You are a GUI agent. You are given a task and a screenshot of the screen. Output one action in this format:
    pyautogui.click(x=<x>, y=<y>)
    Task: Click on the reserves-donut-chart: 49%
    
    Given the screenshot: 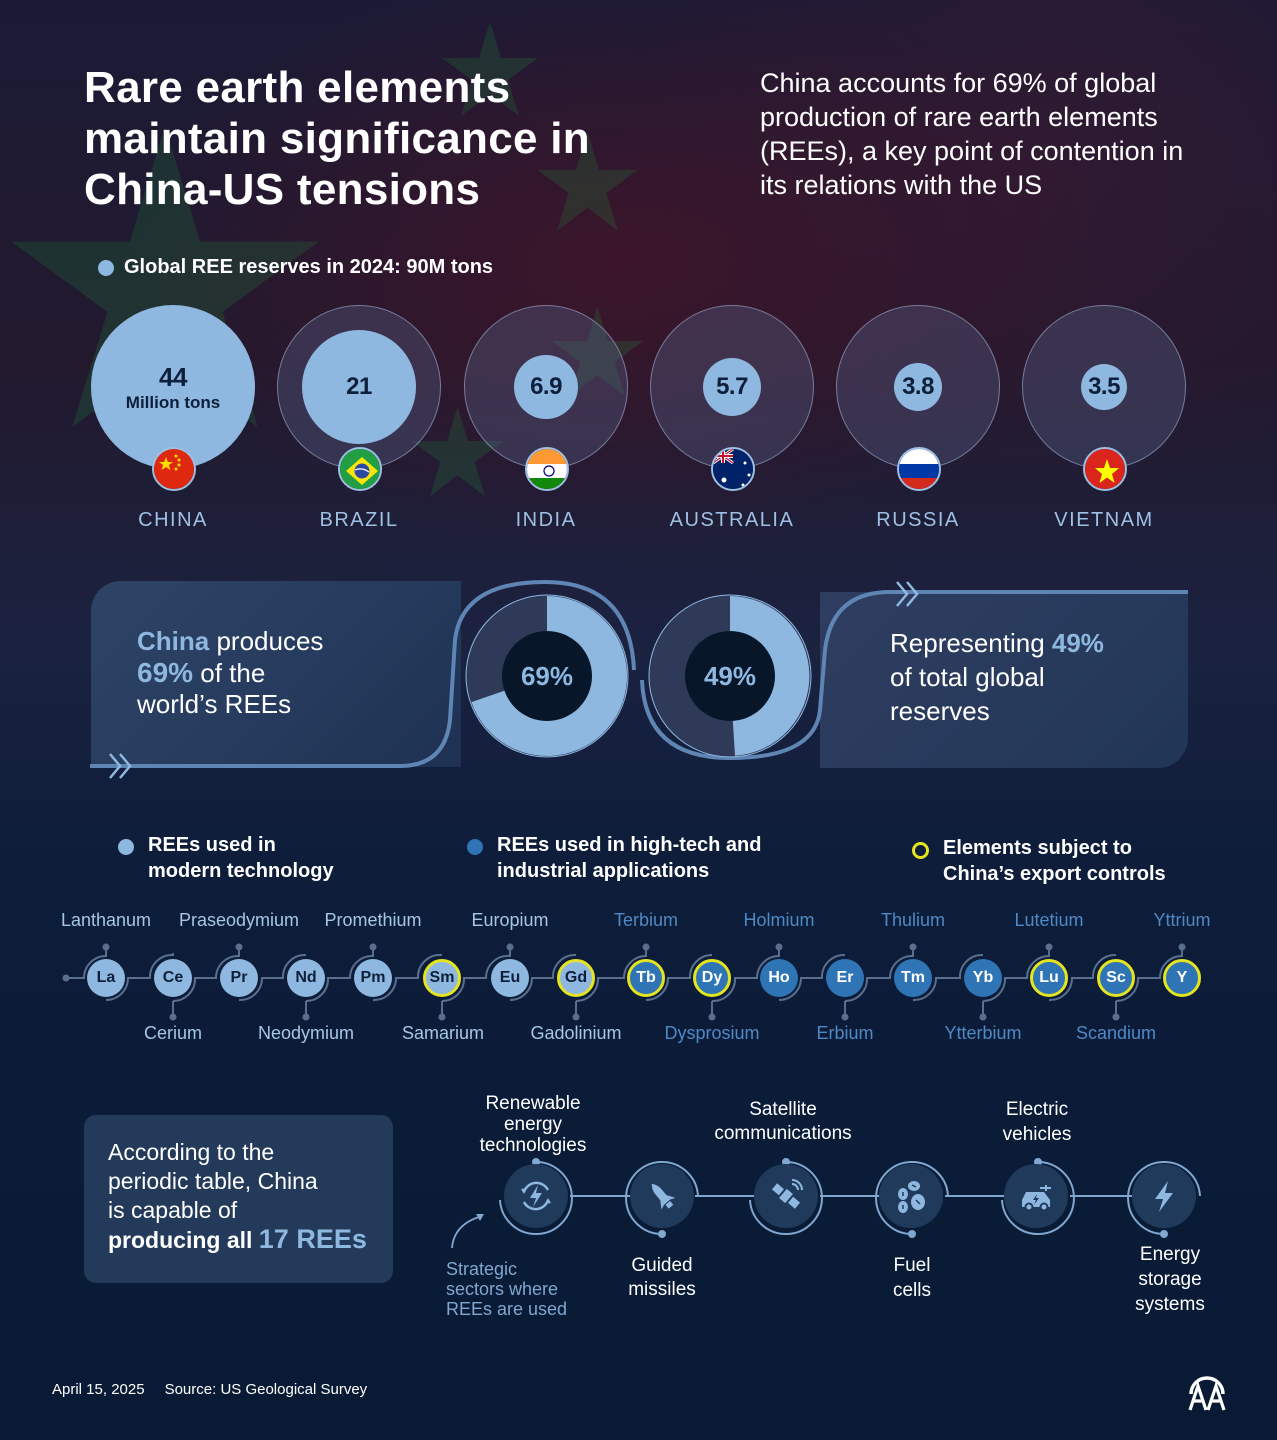 What is the action you would take?
    pyautogui.click(x=730, y=676)
    